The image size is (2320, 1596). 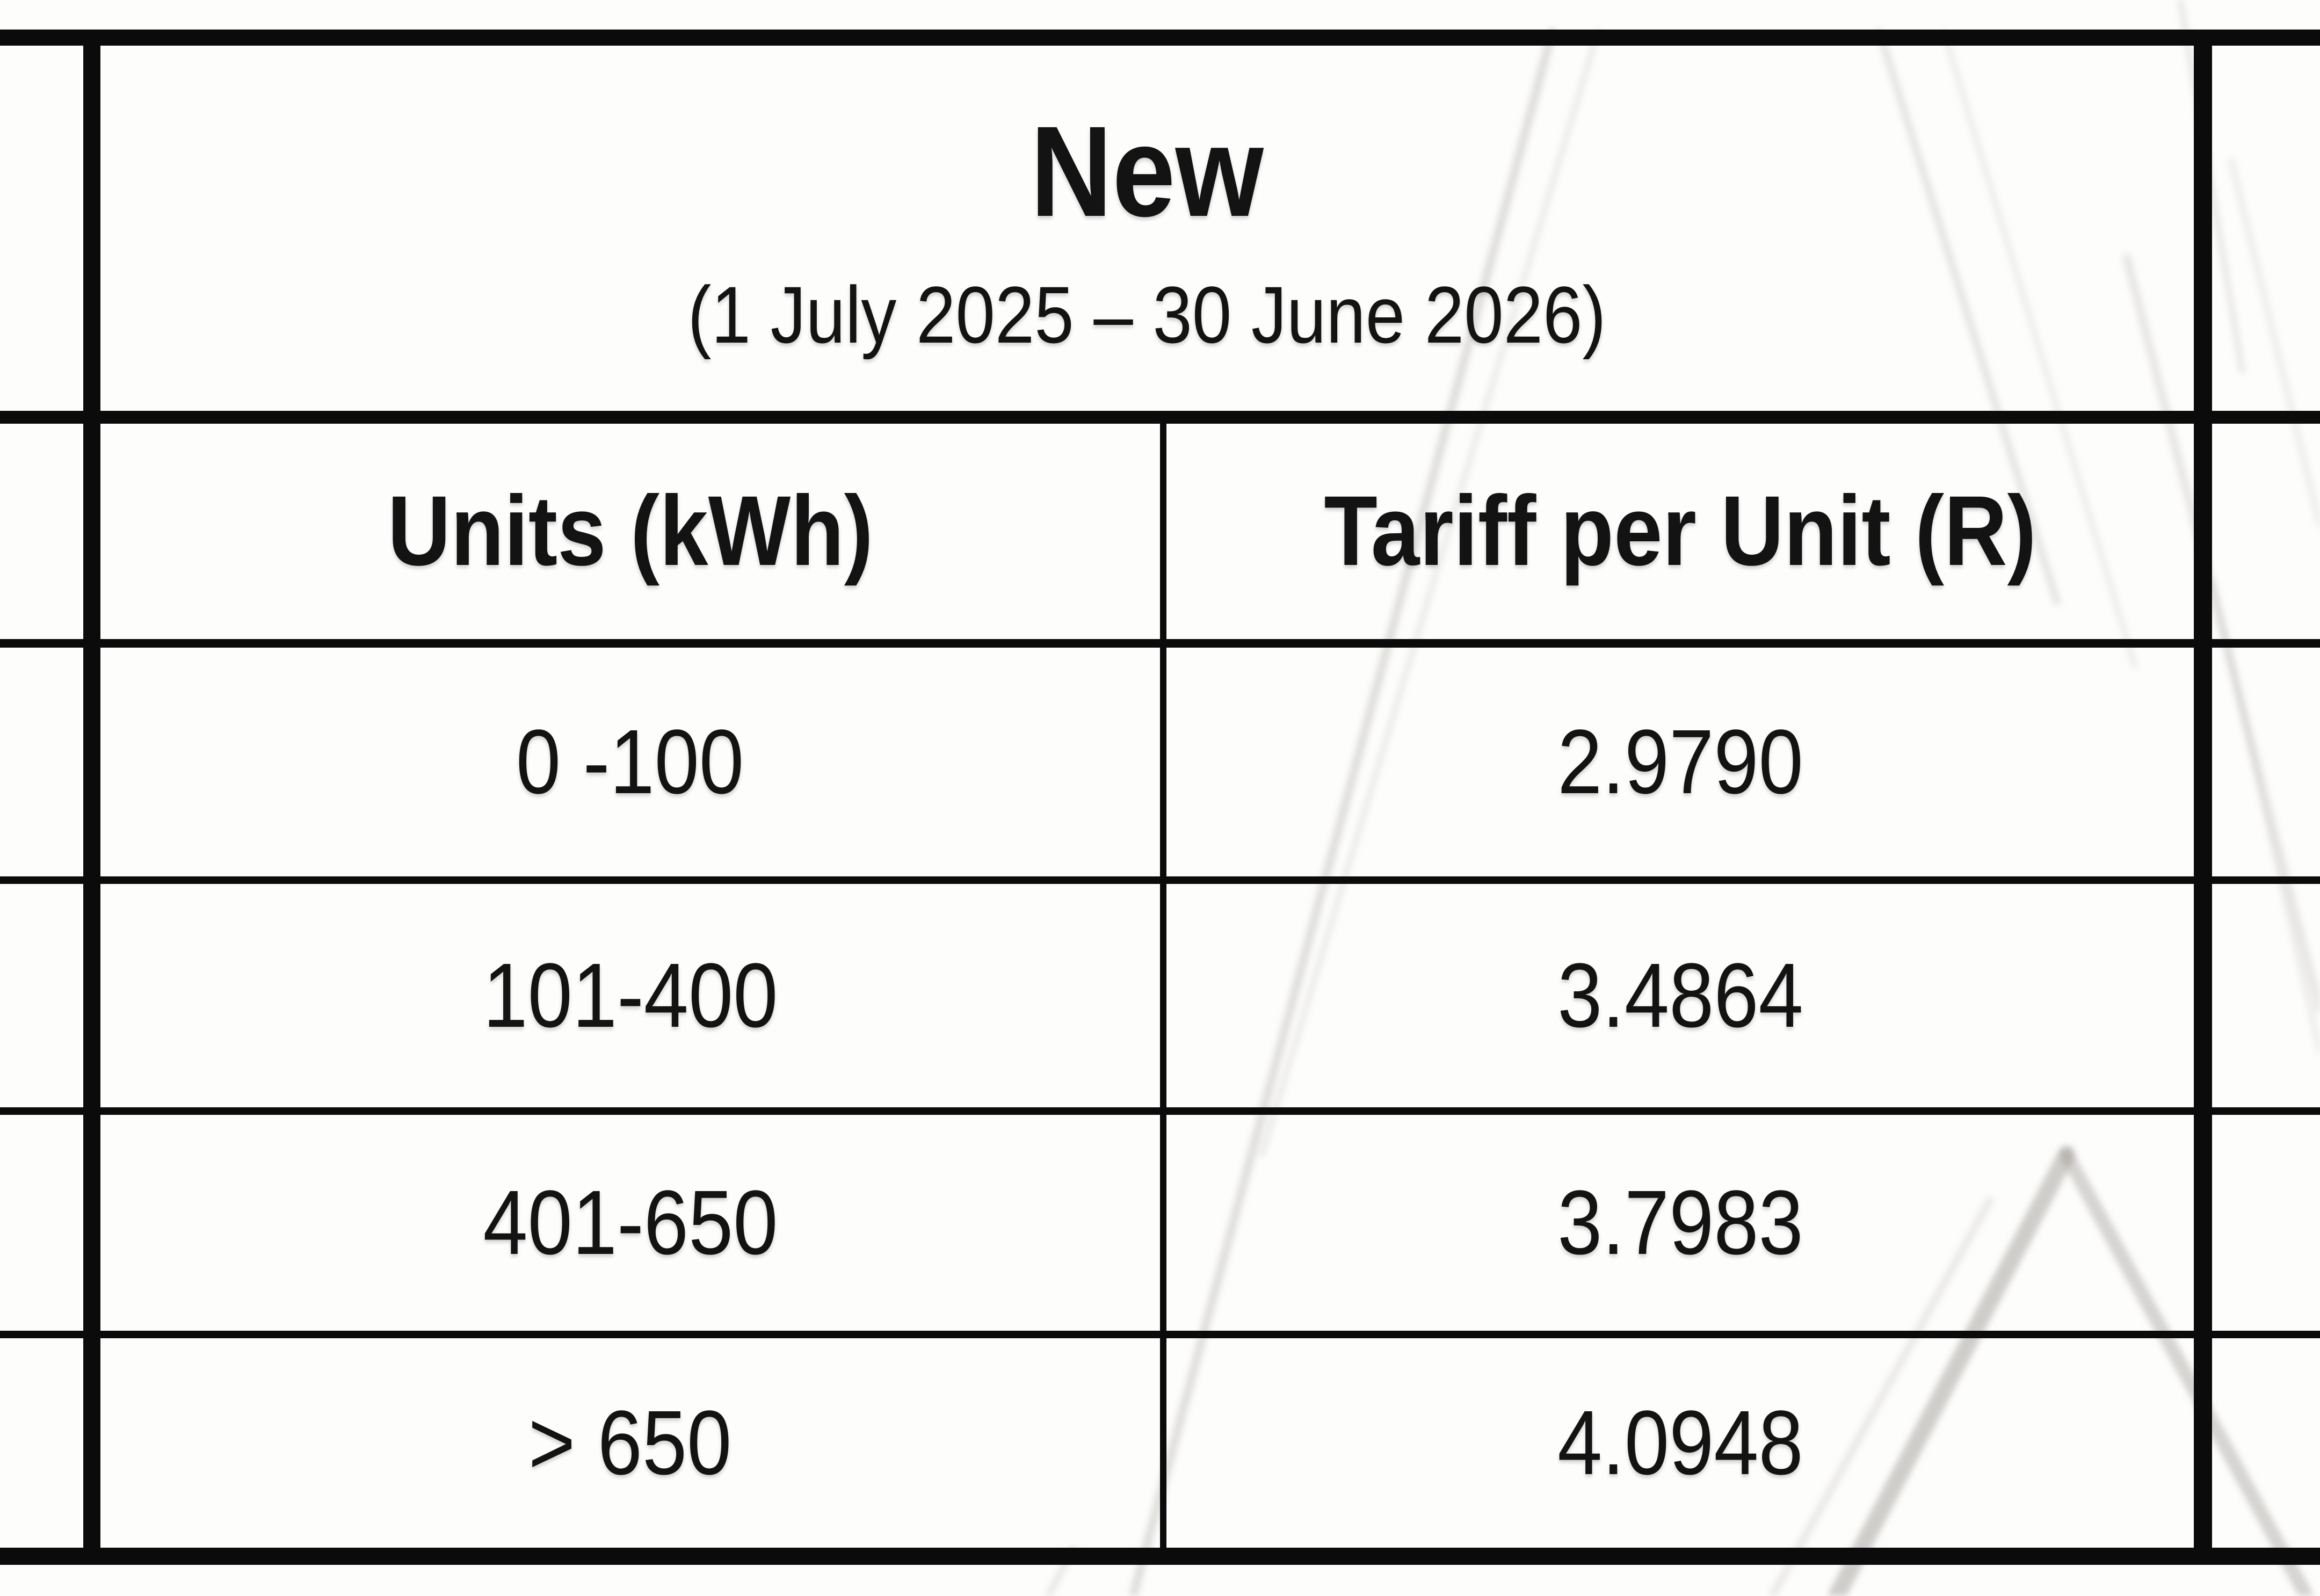 I want to click on units-cell-row-1: 0 -100, so click(x=630, y=762).